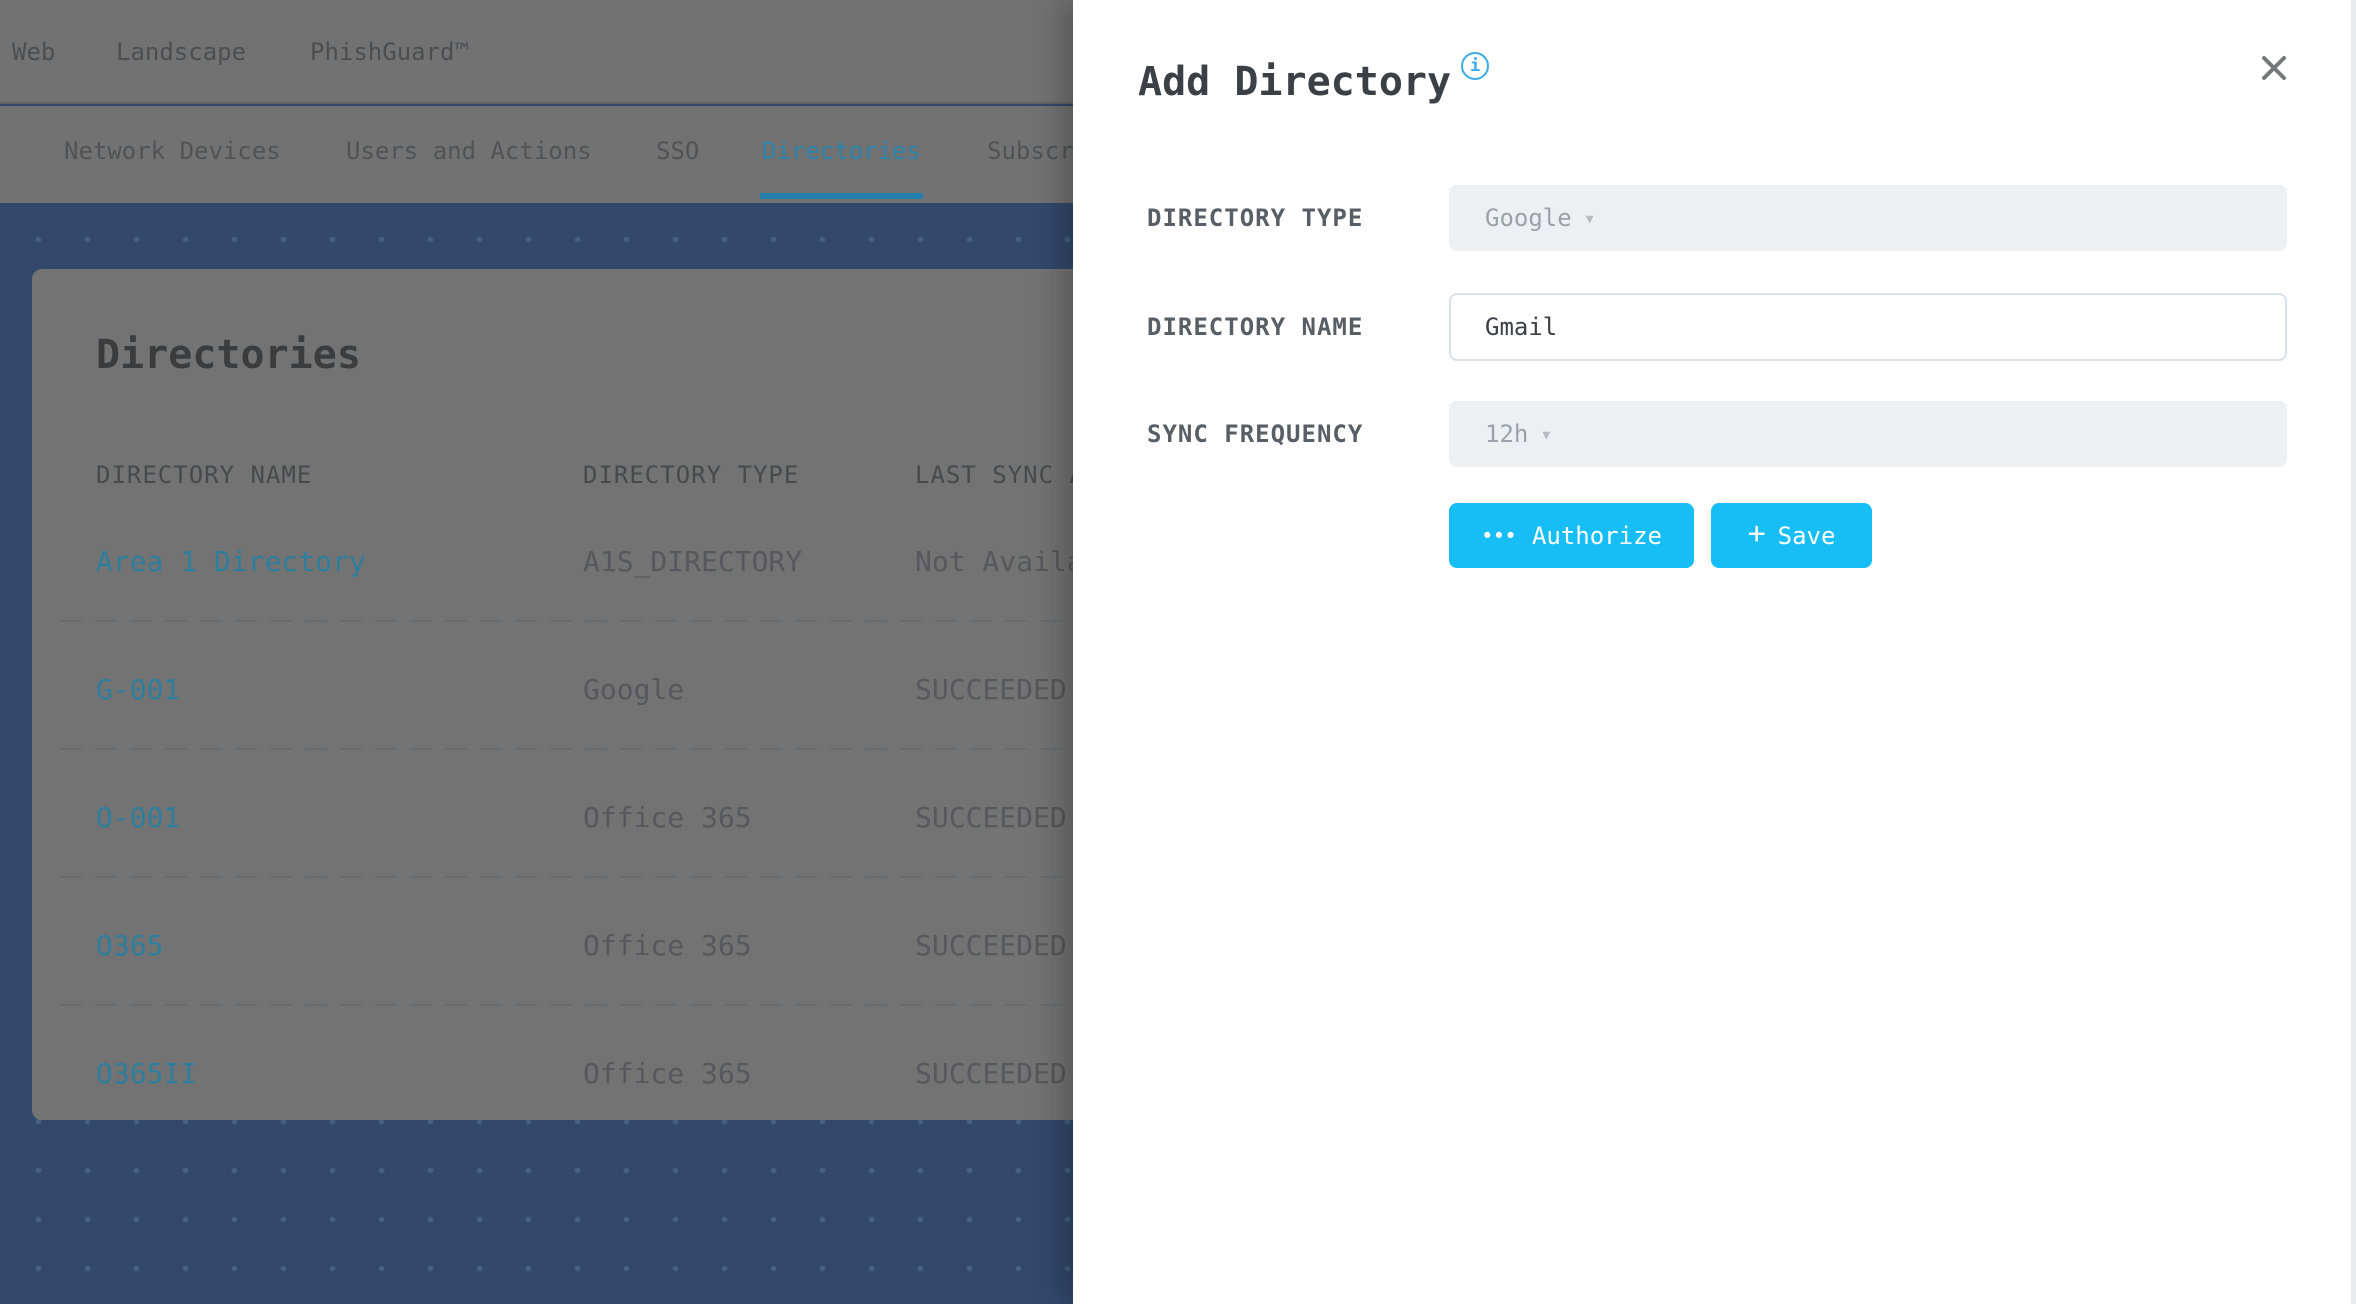 The height and width of the screenshot is (1304, 2356). I want to click on form-row-directory-type: DIRECTORY TYPE Google ▼, so click(1714, 218).